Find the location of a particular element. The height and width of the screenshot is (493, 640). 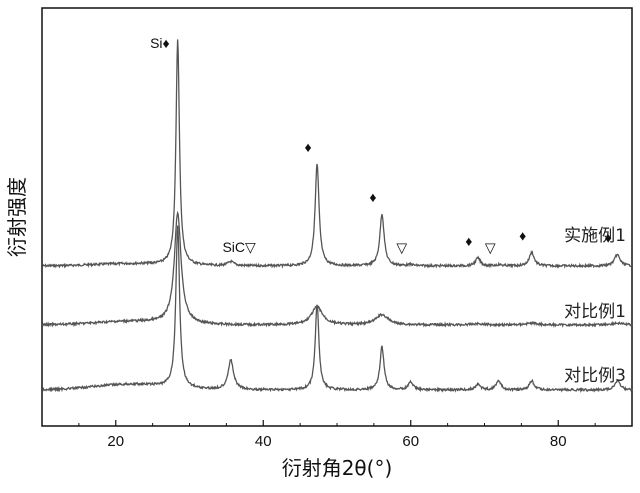

series-labels: 实施例1 对比例1 对比例3 is located at coordinates (595, 306).